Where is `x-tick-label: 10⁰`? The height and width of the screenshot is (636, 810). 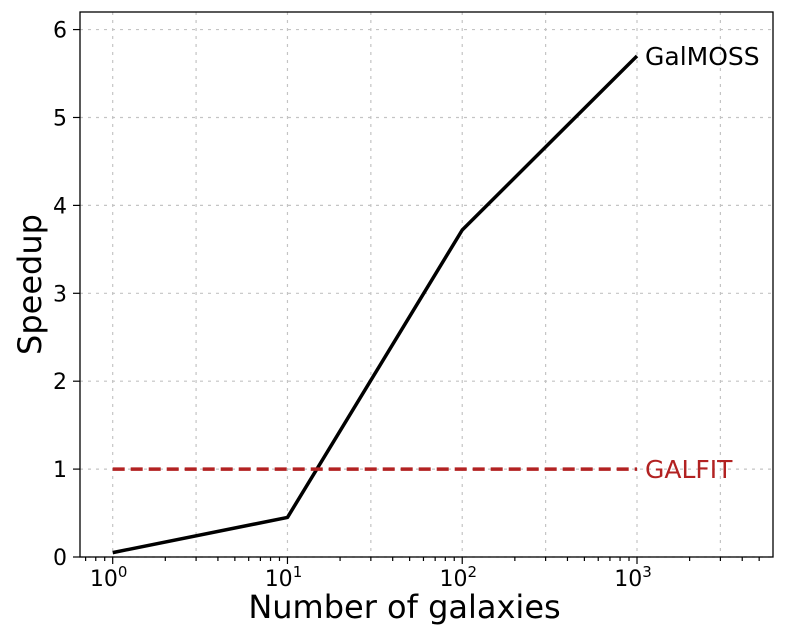 x-tick-label: 10⁰ is located at coordinates (109, 577).